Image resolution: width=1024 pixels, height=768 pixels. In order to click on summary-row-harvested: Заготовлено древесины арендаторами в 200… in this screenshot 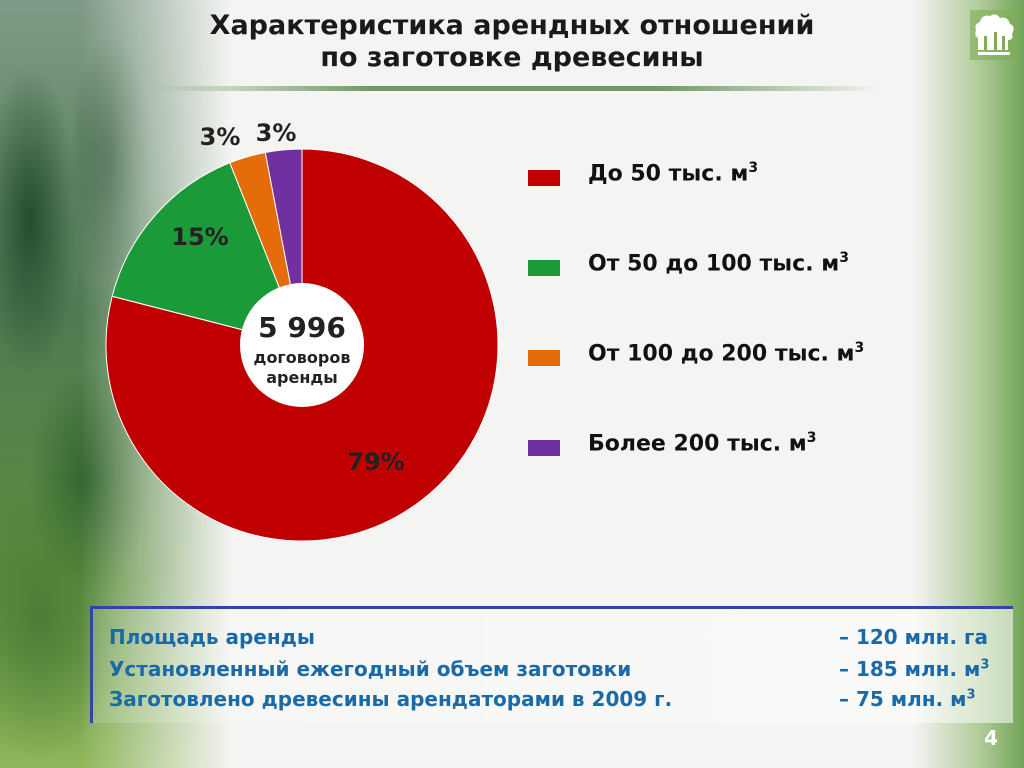, I will do `click(559, 702)`.